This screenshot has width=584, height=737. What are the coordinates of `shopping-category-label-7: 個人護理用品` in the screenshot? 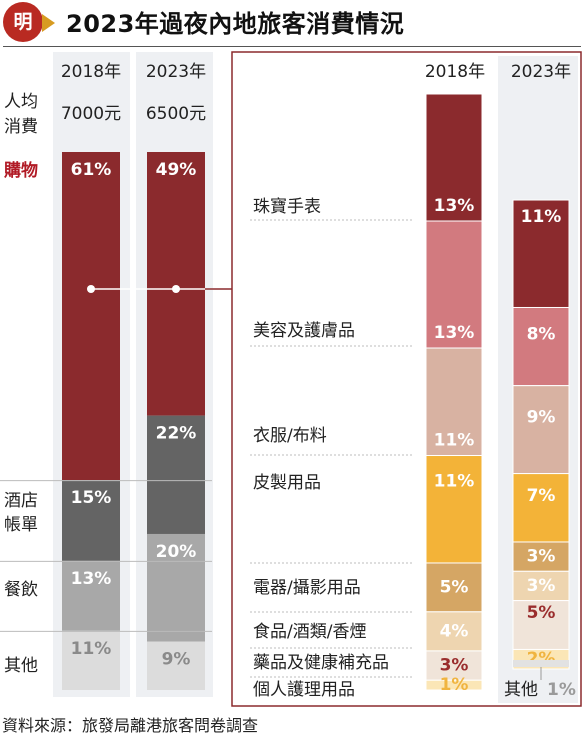 It's located at (304, 690).